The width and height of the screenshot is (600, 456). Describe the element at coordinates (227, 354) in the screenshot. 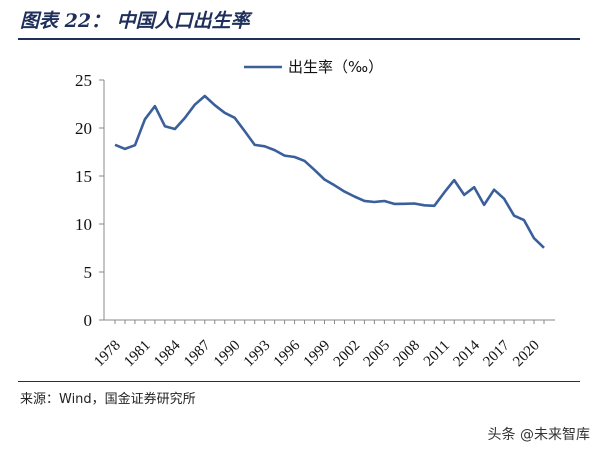

I see `x-tick-label: 1990` at that location.